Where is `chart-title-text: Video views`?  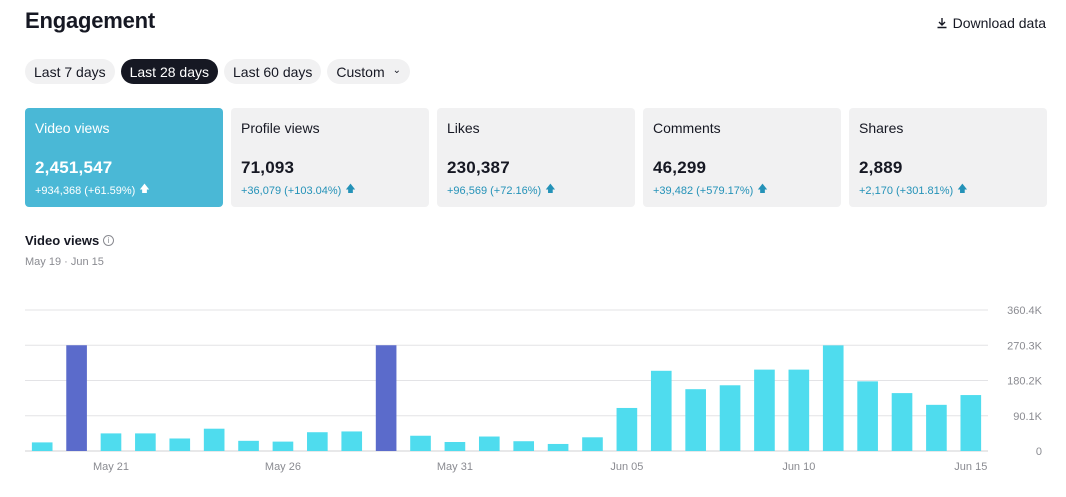 chart-title-text: Video views is located at coordinates (62, 240).